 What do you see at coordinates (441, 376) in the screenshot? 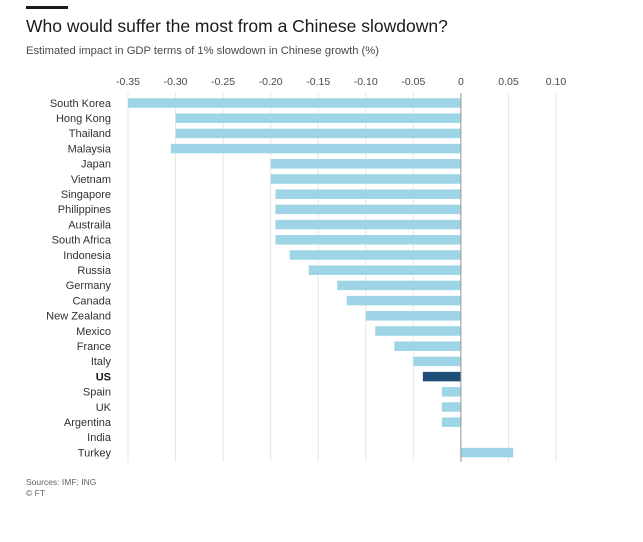
I see `bar-us` at bounding box center [441, 376].